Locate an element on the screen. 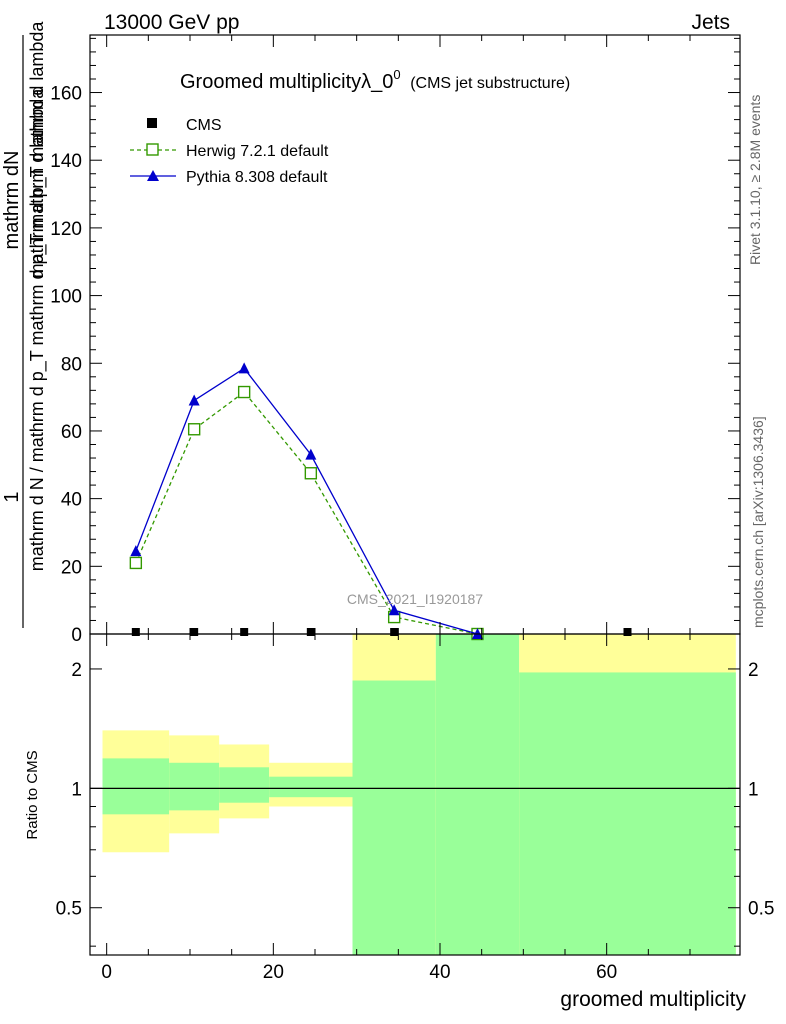 The width and height of the screenshot is (786, 1024). y-tick-label: 0 is located at coordinates (76, 635).